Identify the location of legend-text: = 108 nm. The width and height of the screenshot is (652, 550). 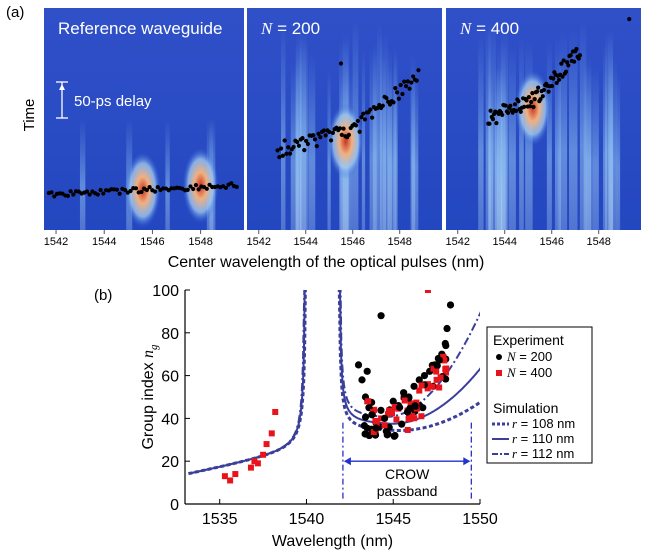
(546, 423).